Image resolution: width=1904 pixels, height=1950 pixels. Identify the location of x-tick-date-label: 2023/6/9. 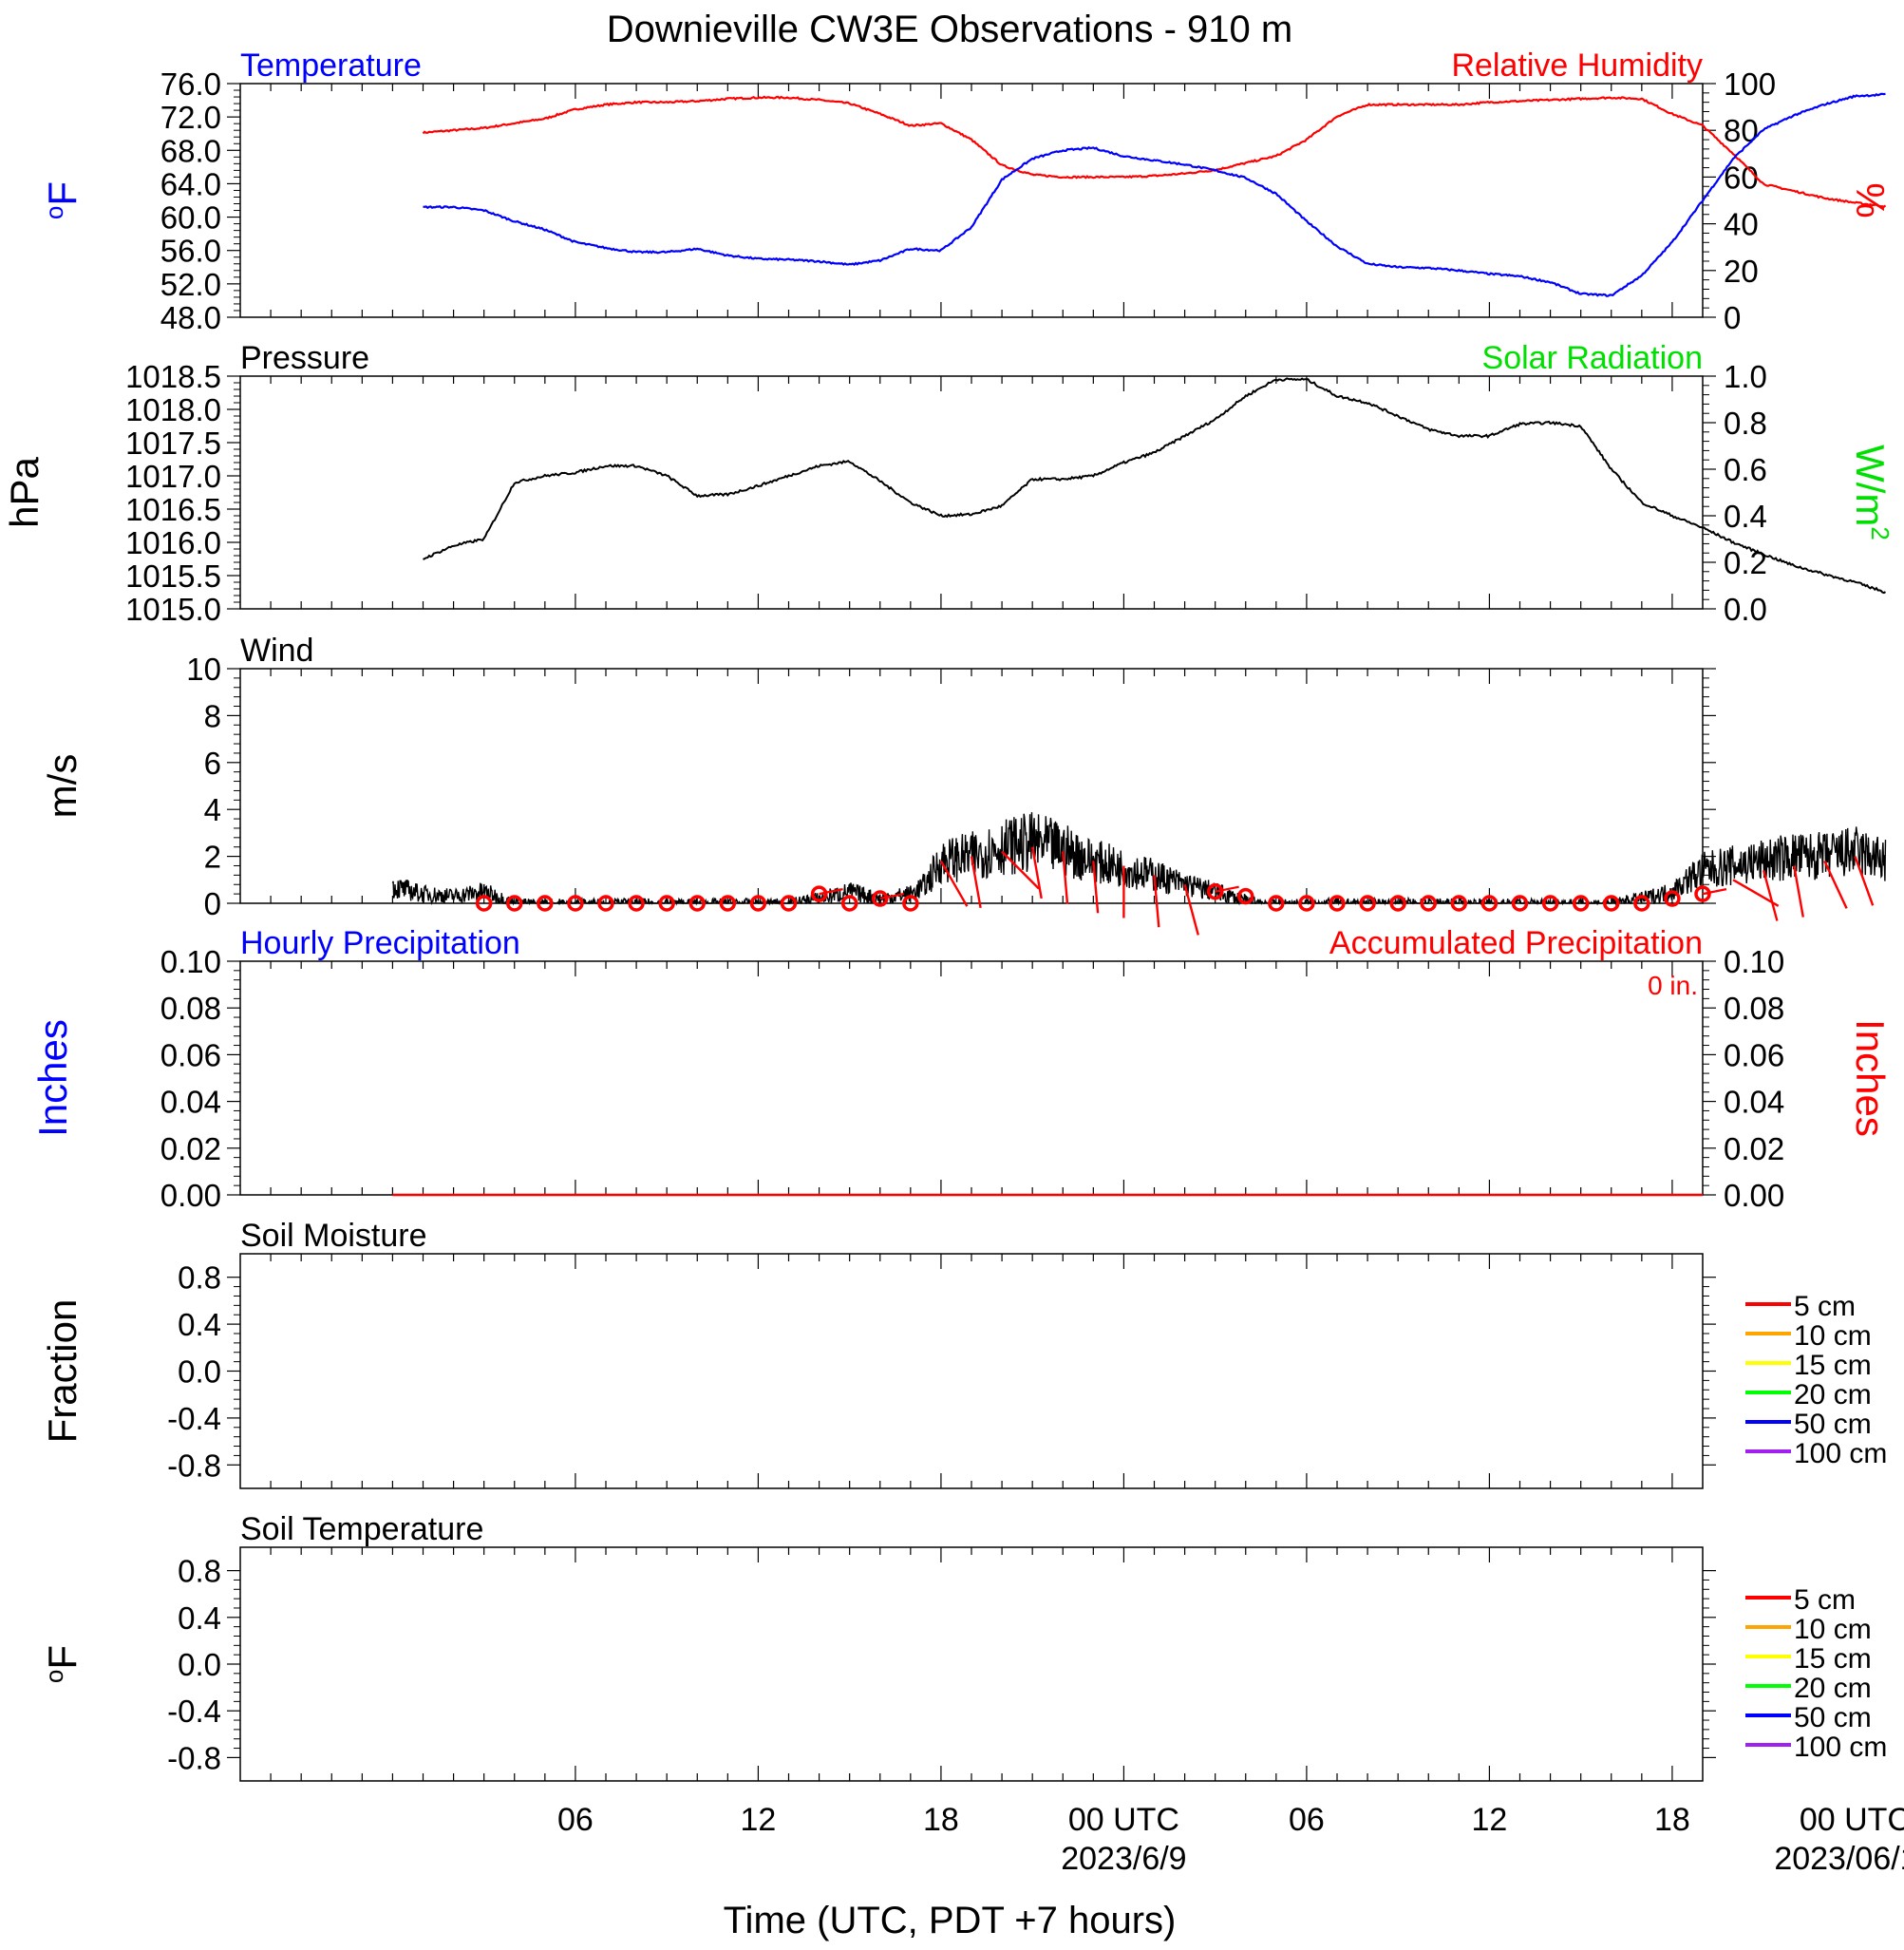
(1123, 1859).